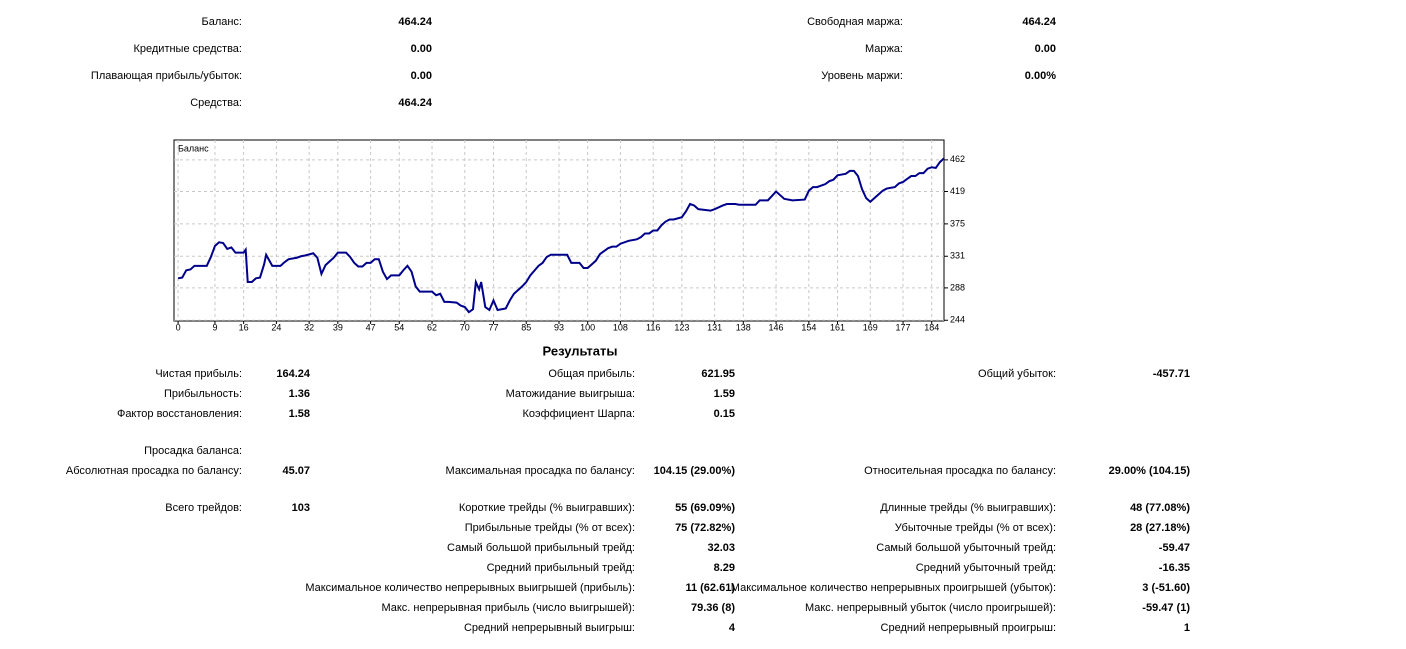  What do you see at coordinates (968, 628) in the screenshot?
I see `result-label: Средний непрерывный проигрыш:` at bounding box center [968, 628].